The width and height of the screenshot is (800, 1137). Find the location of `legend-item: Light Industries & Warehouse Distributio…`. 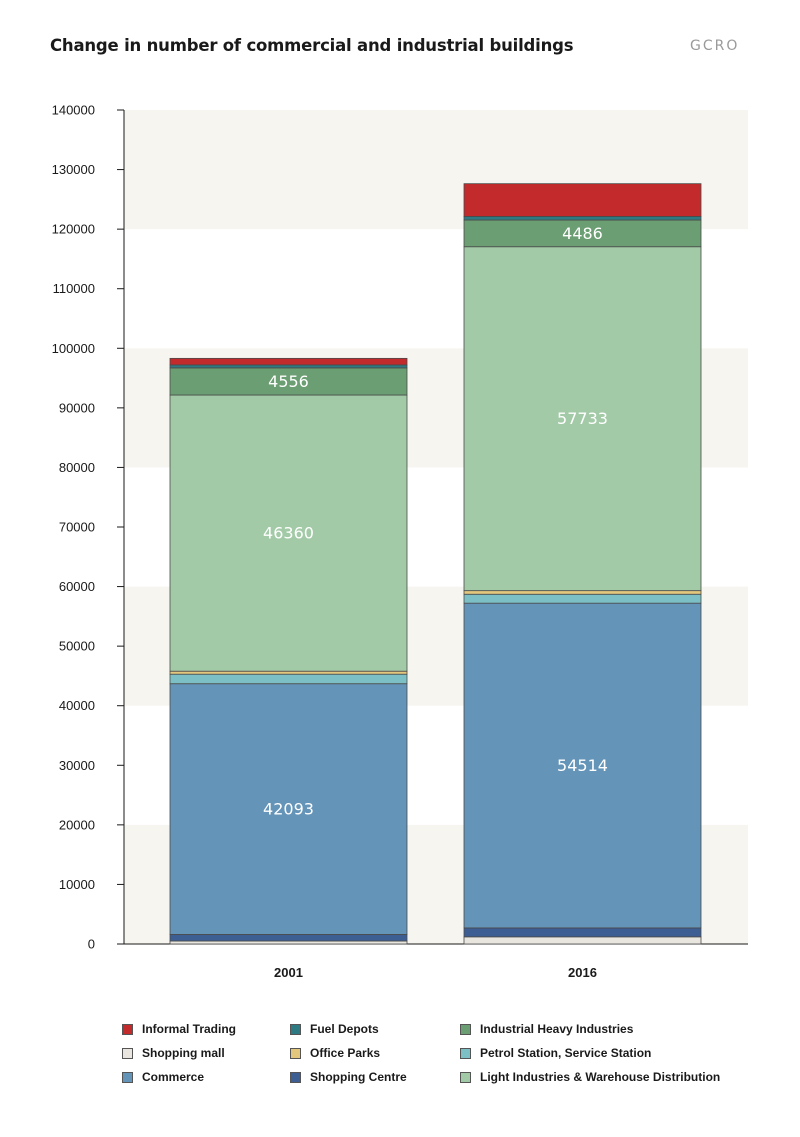

legend-item: Light Industries & Warehouse Distributio… is located at coordinates (590, 1077).